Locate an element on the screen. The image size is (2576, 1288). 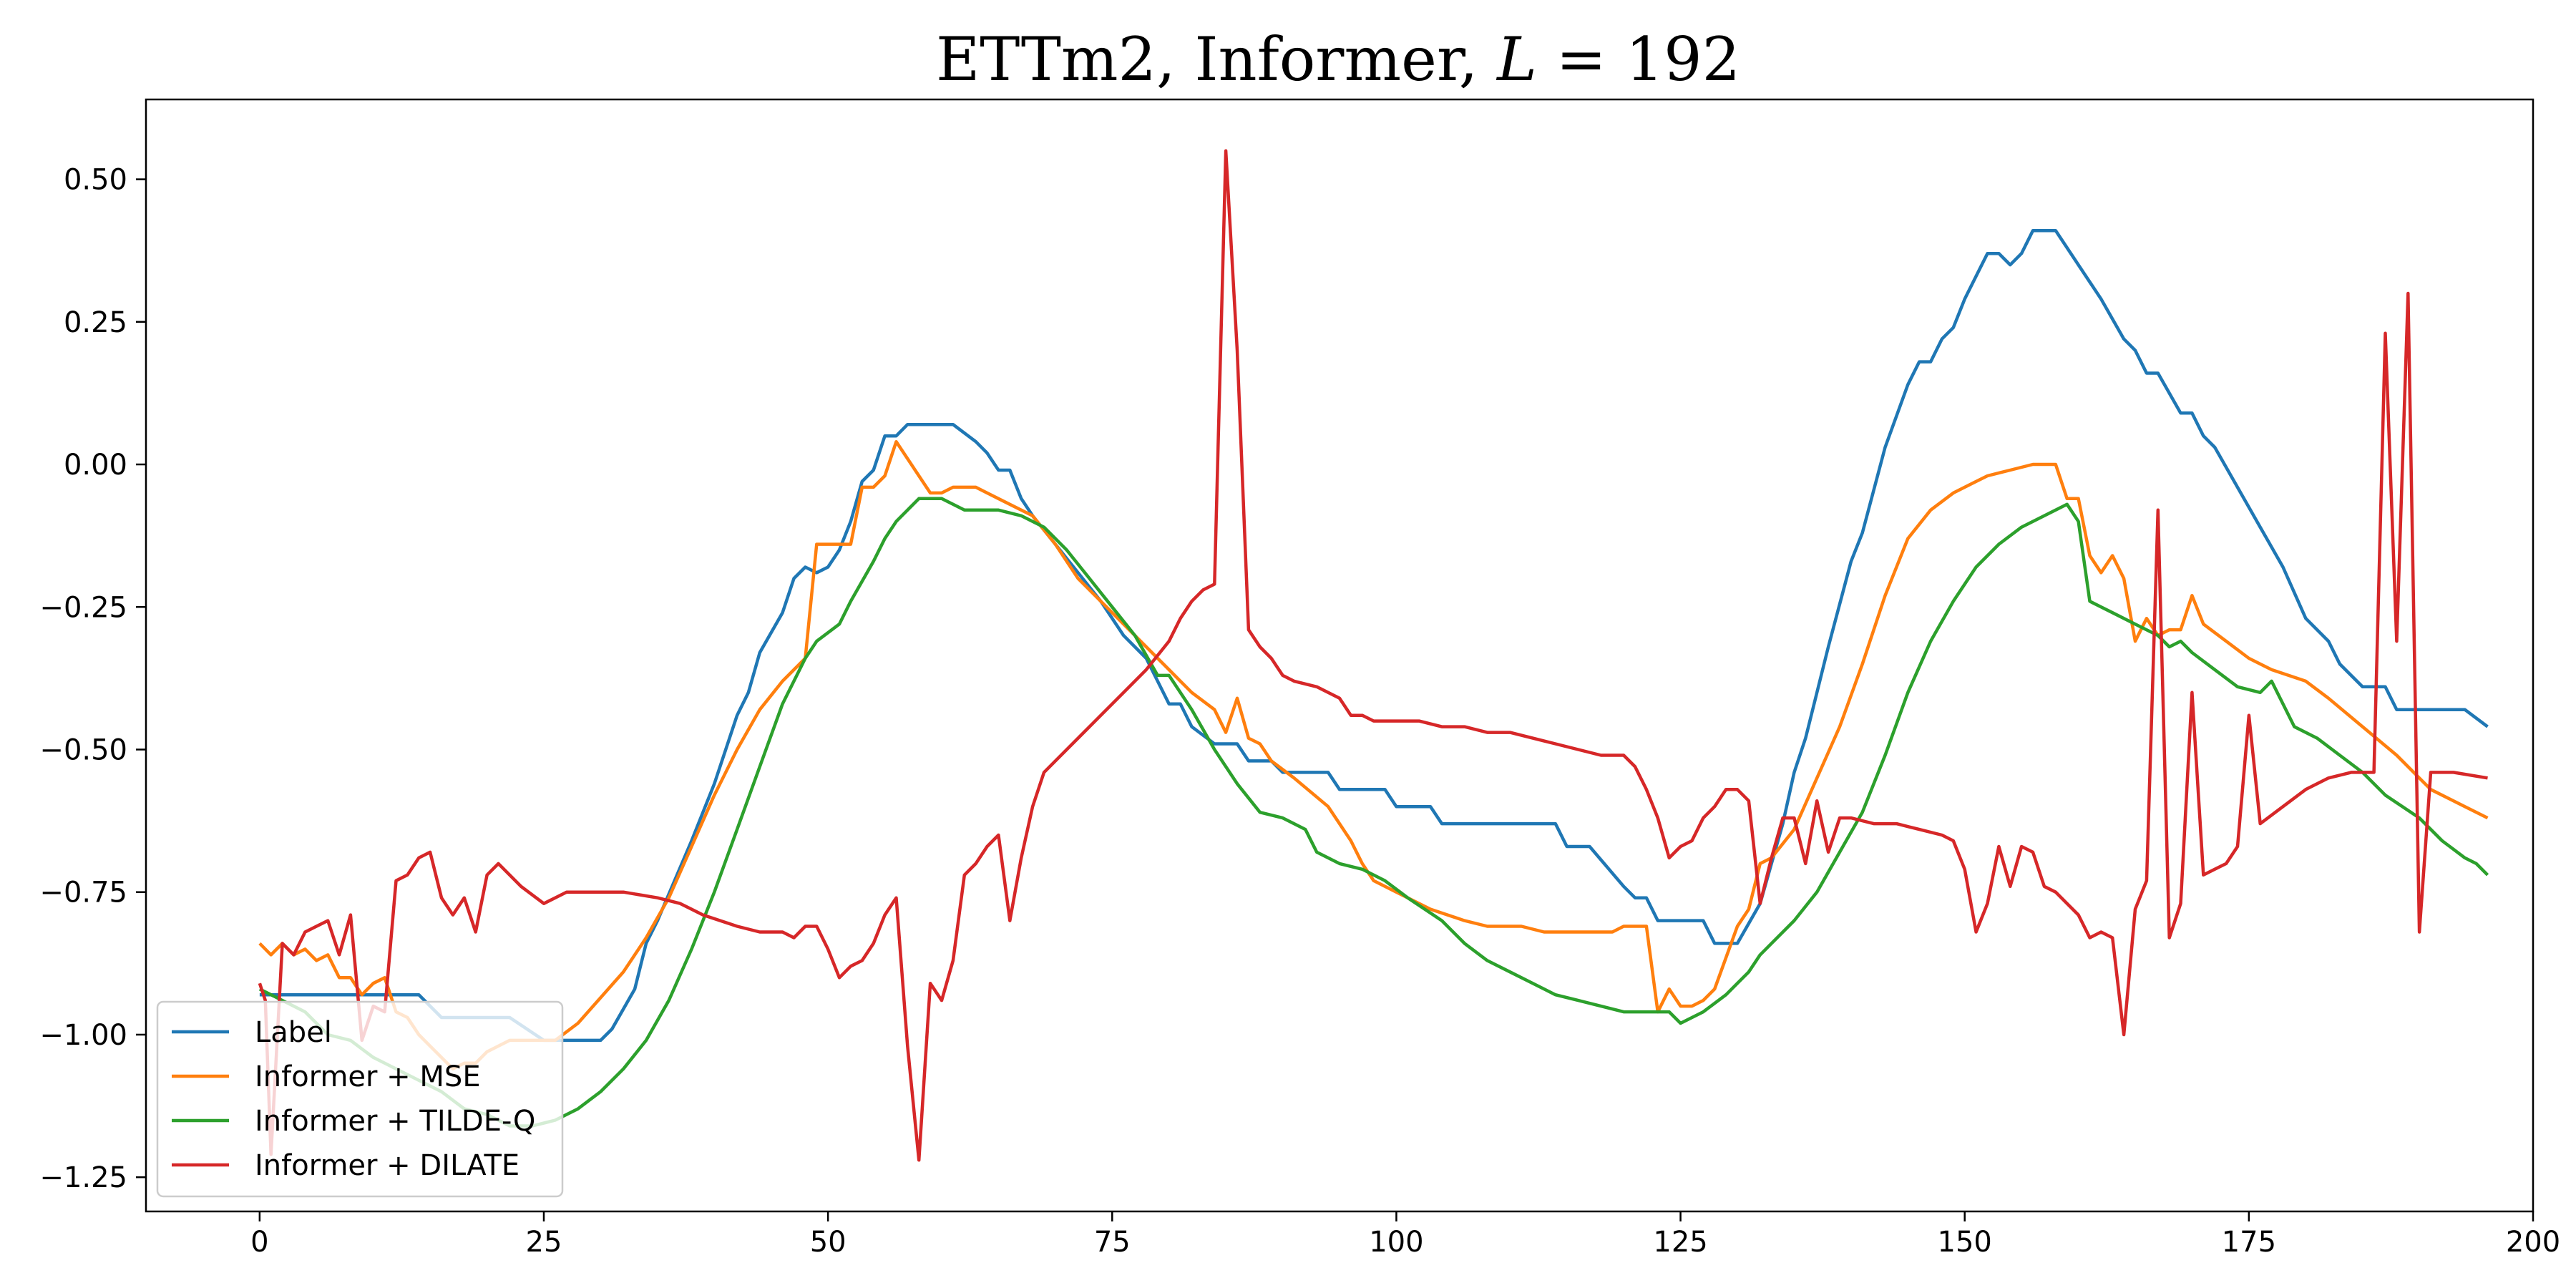
x-tick-label: 125 is located at coordinates (1680, 1242).